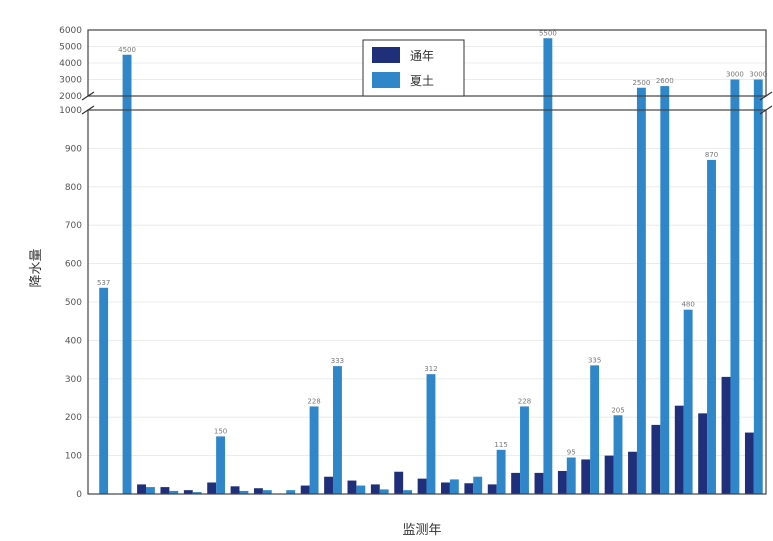  Describe the element at coordinates (413, 68) in the screenshot. I see `legend: 通年 夏土` at that location.